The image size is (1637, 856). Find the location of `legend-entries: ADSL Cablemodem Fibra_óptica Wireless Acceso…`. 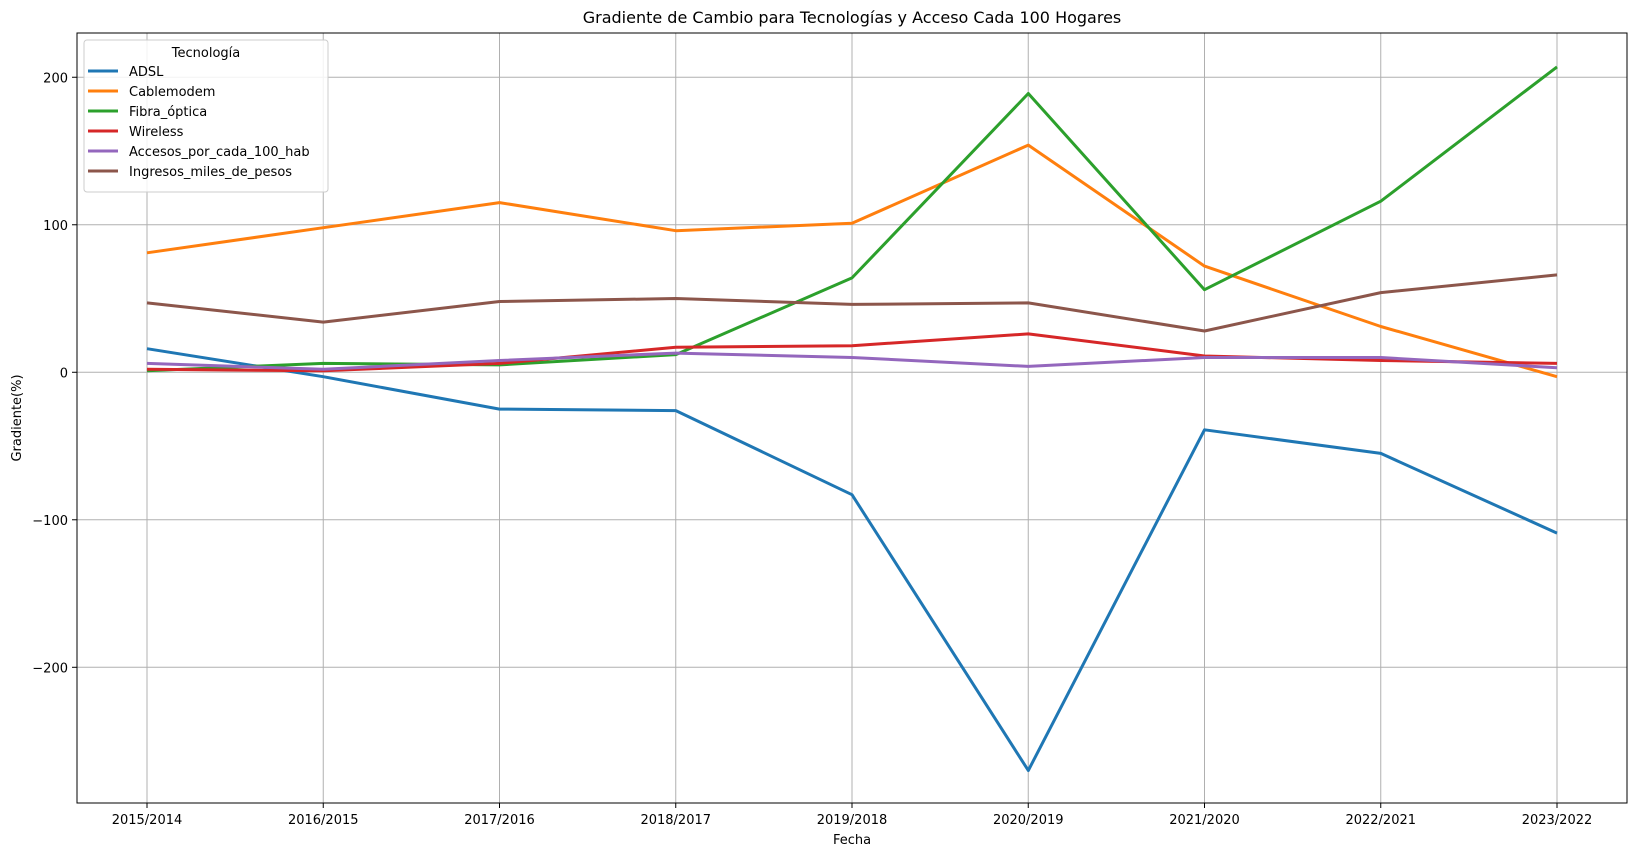

legend-entries: ADSL Cablemodem Fibra_óptica Wireless Acceso… is located at coordinates (199, 122).